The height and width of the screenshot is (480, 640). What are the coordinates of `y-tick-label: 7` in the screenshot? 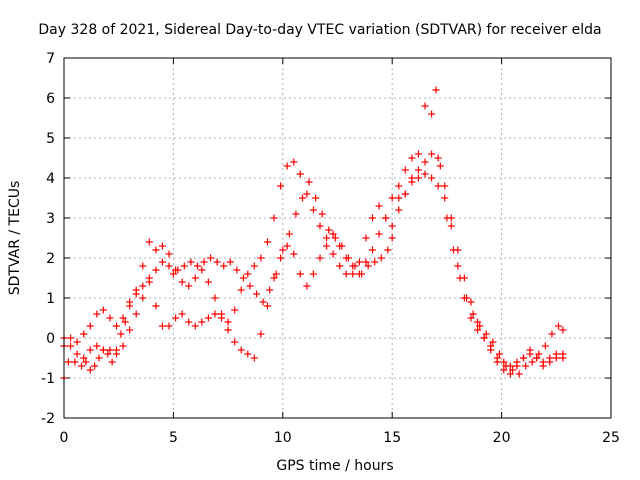 It's located at (50, 59).